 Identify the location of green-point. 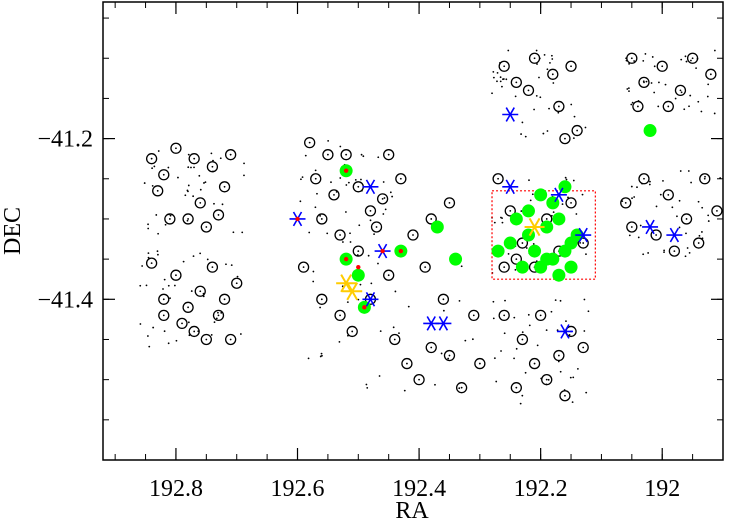
(571, 267).